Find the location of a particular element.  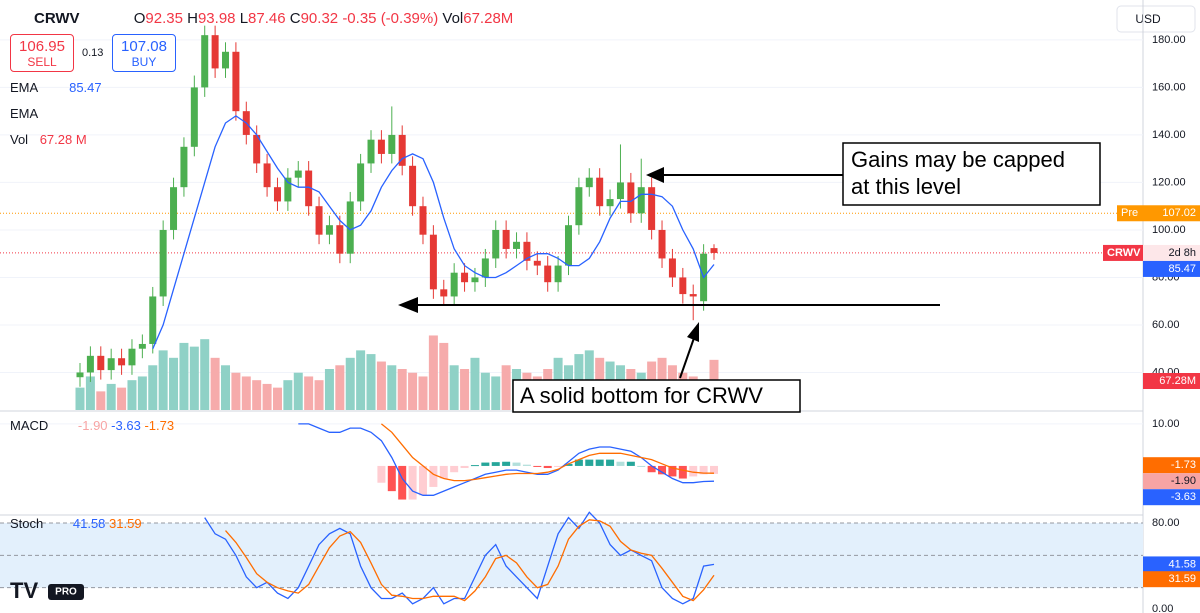

y-tick-label: 120.00 is located at coordinates (1169, 182).